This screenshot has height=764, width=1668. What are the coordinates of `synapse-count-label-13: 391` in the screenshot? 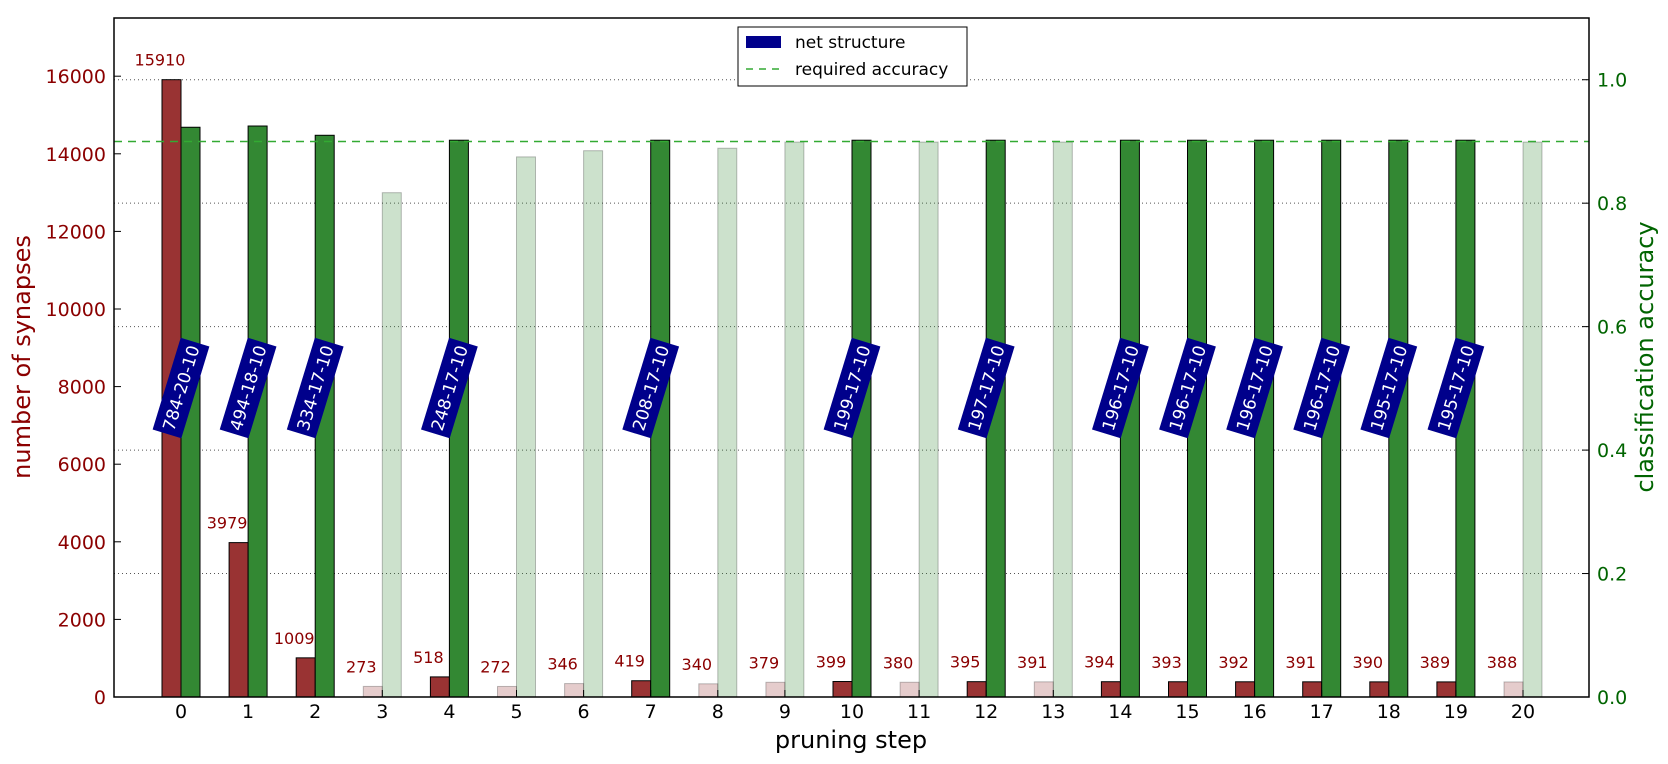 It's located at (1032, 662).